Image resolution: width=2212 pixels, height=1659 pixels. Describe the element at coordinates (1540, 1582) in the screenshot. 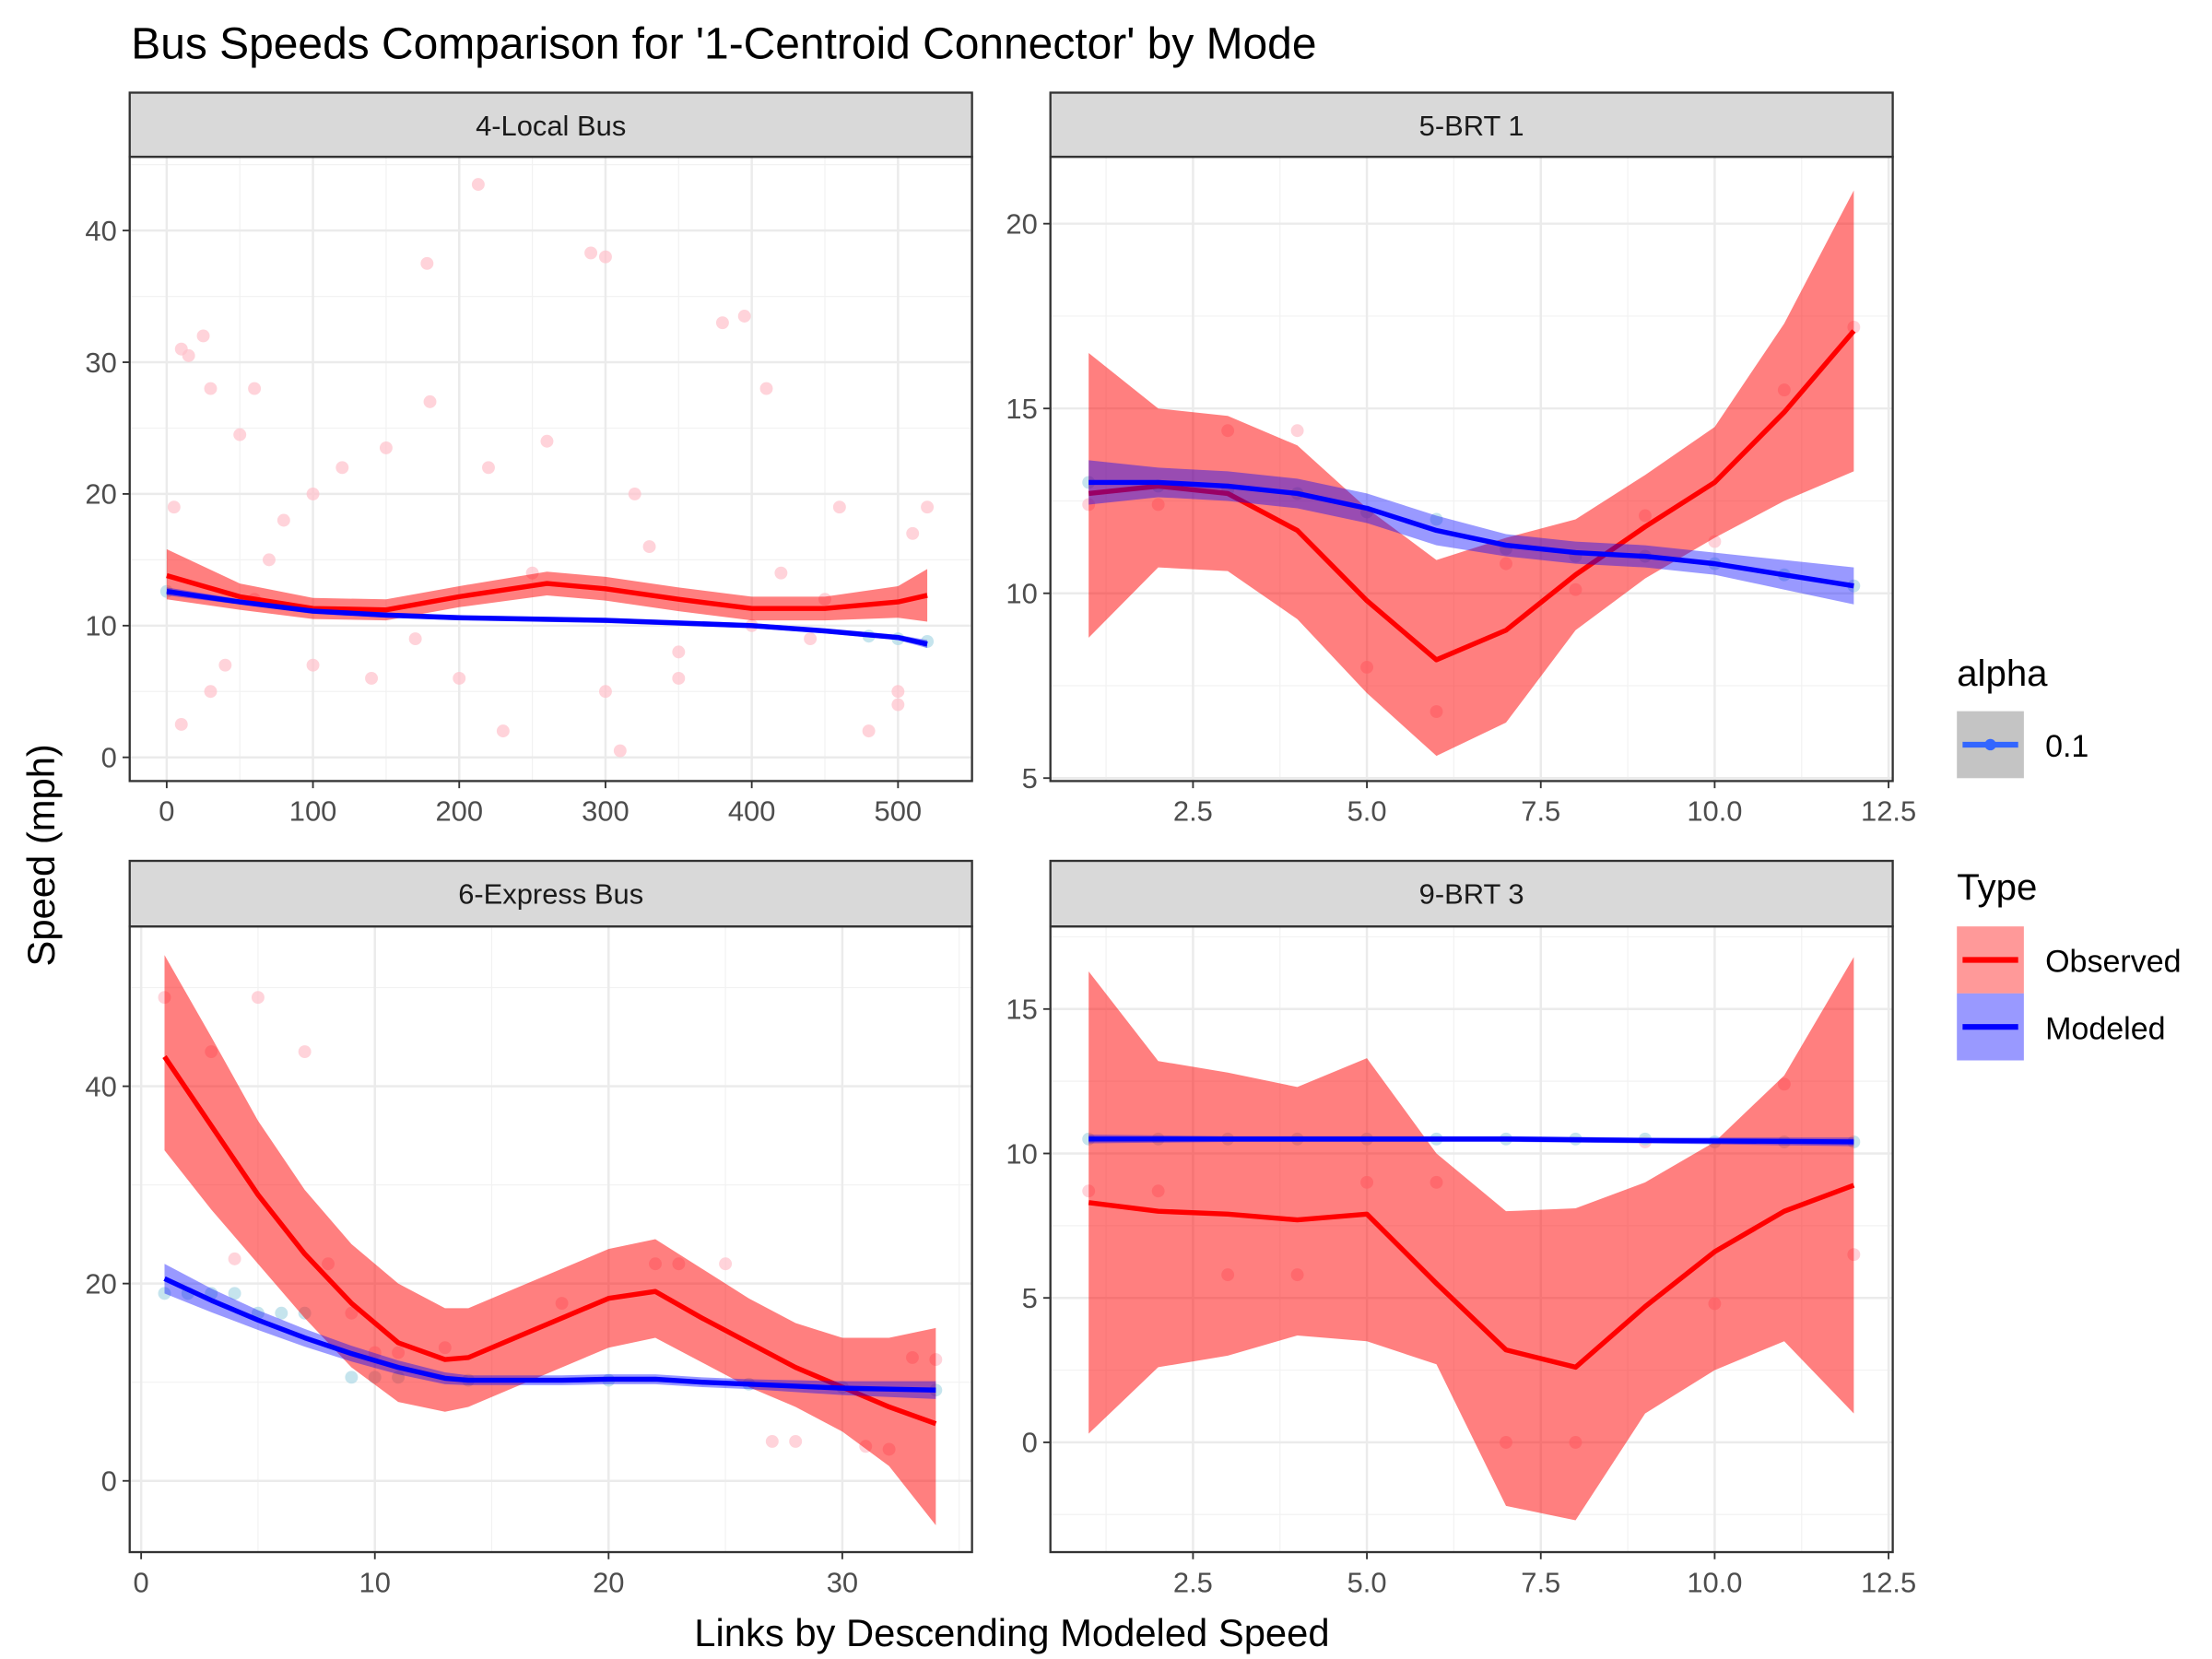

I see `x-tick-label: 7.5` at that location.